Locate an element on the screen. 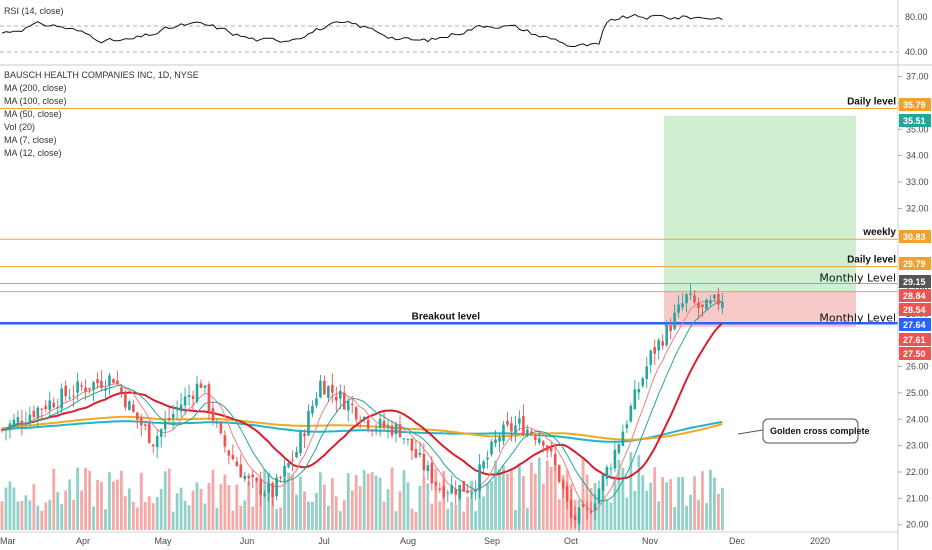 This screenshot has width=932, height=550. price-tick-label: 21.00 is located at coordinates (917, 498).